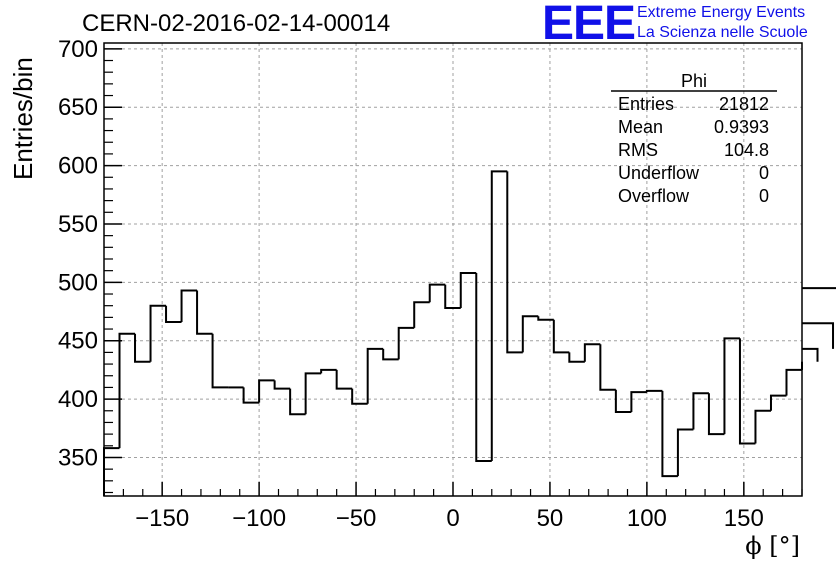 This screenshot has height=572, width=836. Describe the element at coordinates (162, 518) in the screenshot. I see `x-tick-label: −150` at that location.